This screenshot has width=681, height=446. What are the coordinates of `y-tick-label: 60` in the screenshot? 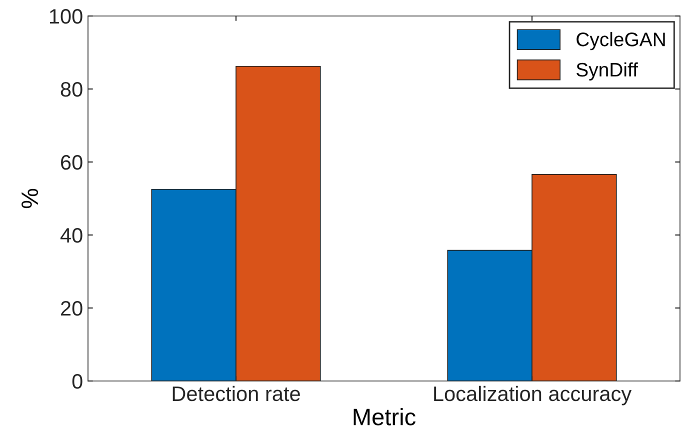 It's located at (71, 162).